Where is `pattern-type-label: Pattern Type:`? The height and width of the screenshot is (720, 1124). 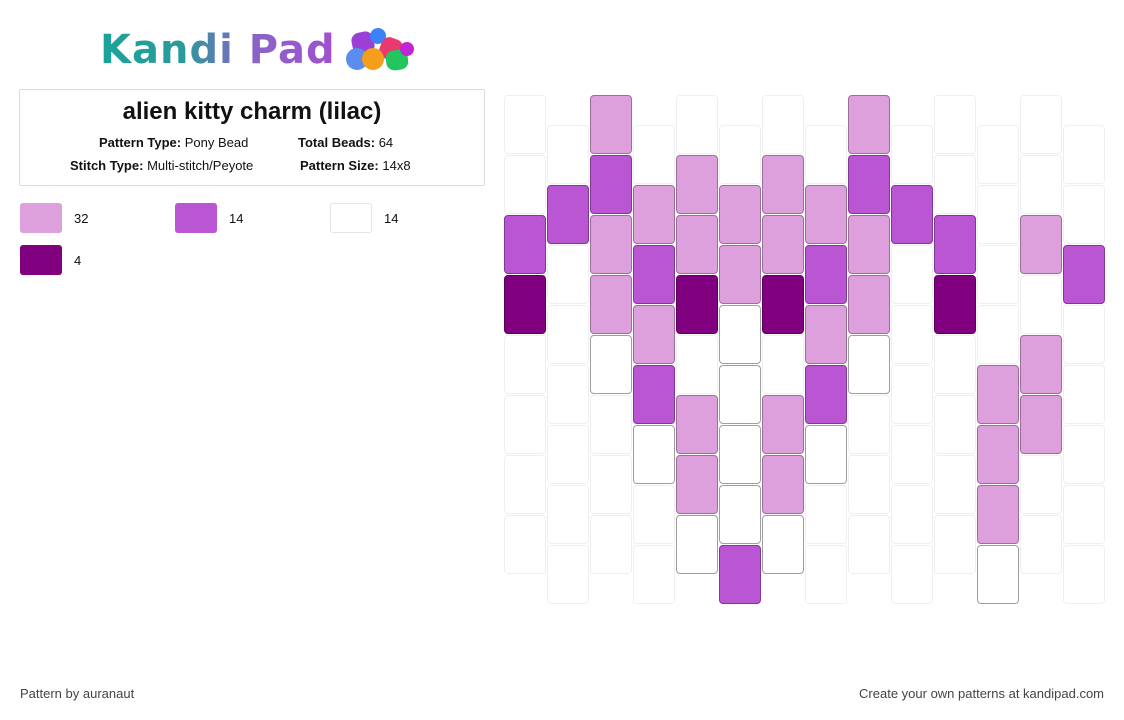 pattern-type-label: Pattern Type: is located at coordinates (140, 142).